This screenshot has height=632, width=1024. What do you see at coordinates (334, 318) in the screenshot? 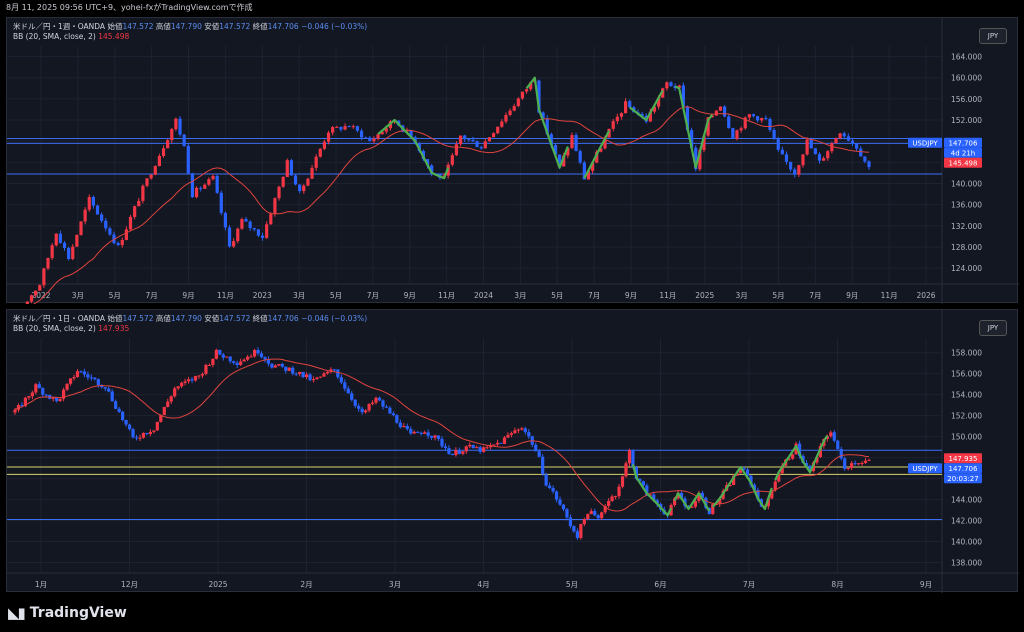
I see `daily-change: −0.046 (−0.03%)` at bounding box center [334, 318].